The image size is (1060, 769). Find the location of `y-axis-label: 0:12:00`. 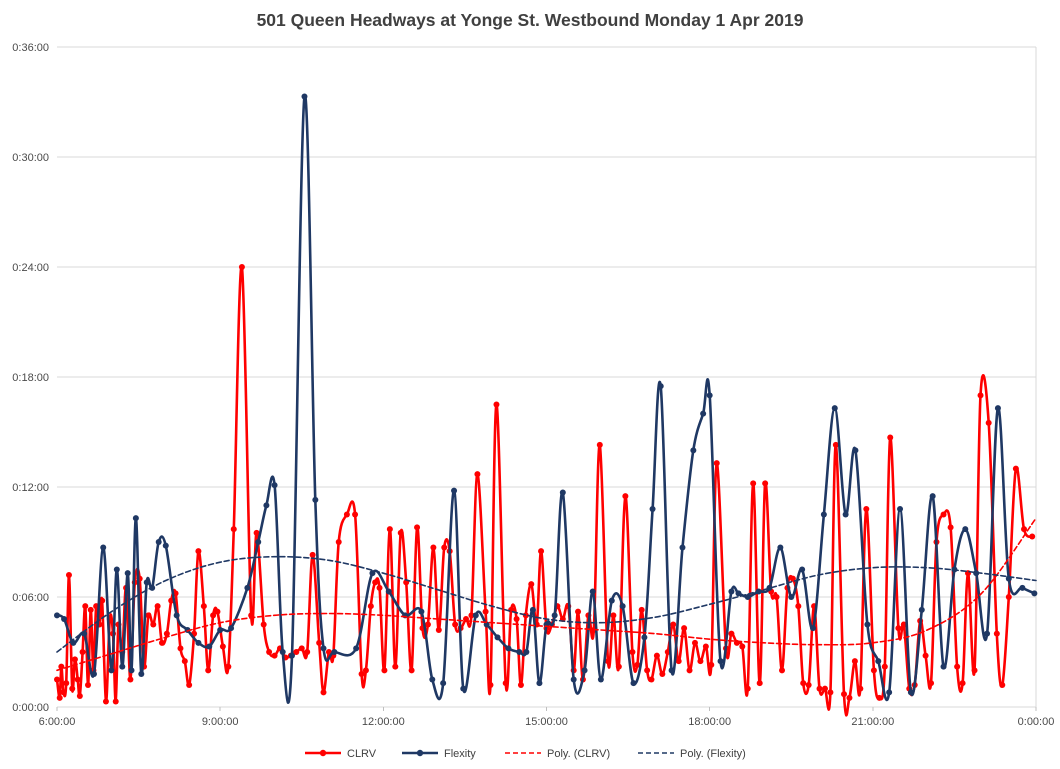

y-axis-label: 0:12:00 is located at coordinates (30, 488).